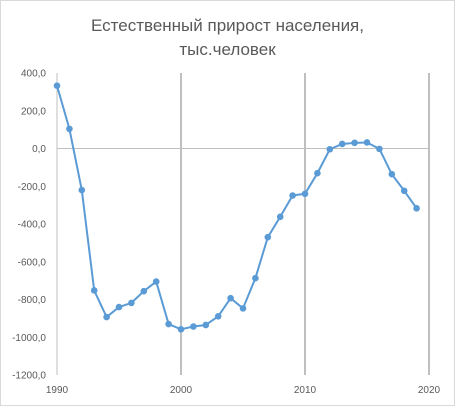  Describe the element at coordinates (32, 300) in the screenshot. I see `y-tick-label: -800,0` at that location.